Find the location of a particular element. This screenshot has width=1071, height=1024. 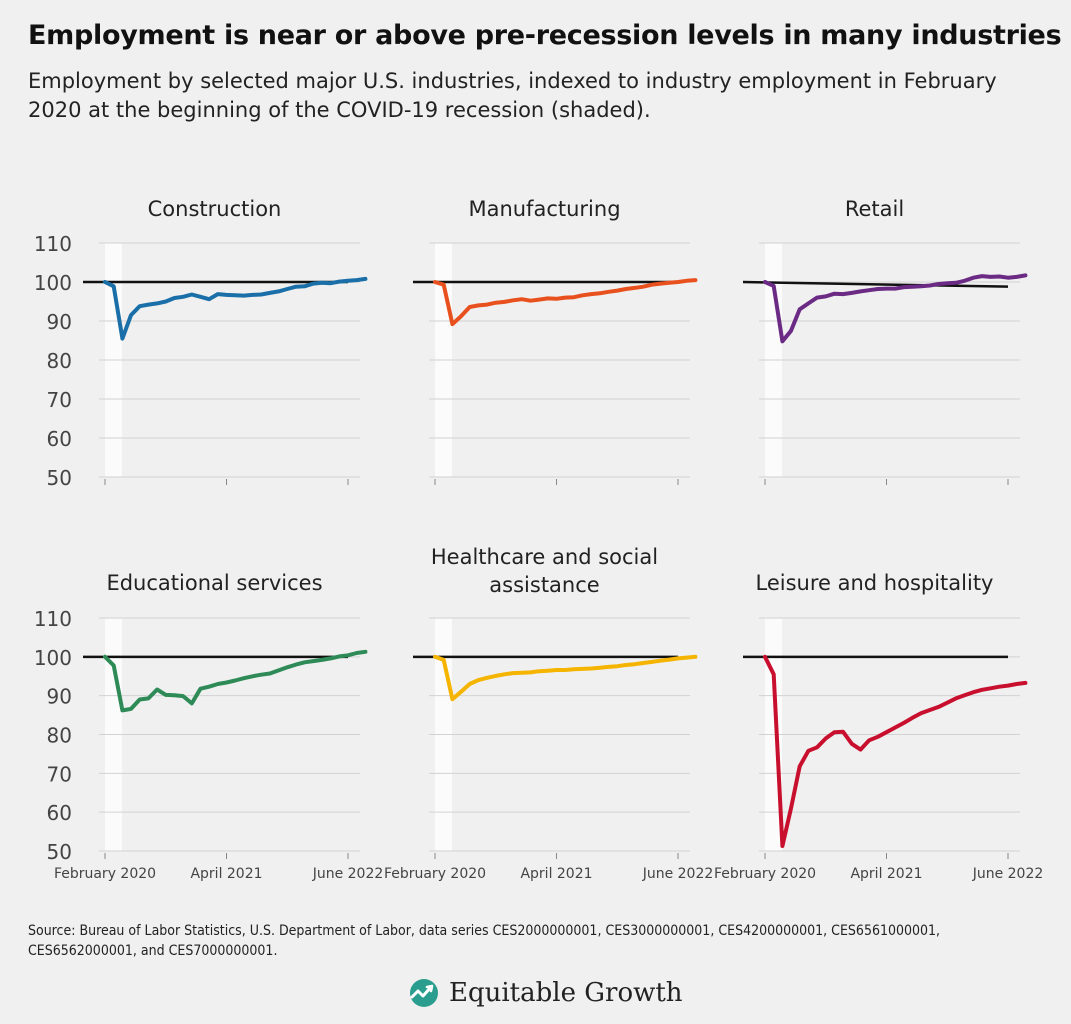

panel-title: Educational services is located at coordinates (214, 583).